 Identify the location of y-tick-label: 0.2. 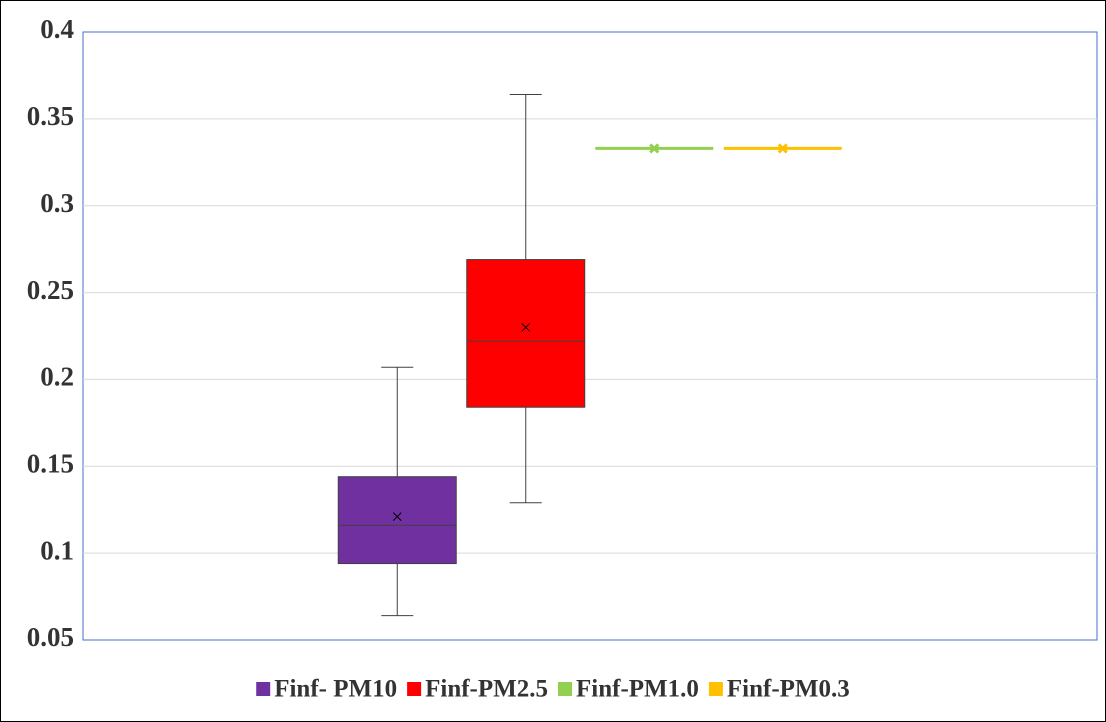
(57, 377).